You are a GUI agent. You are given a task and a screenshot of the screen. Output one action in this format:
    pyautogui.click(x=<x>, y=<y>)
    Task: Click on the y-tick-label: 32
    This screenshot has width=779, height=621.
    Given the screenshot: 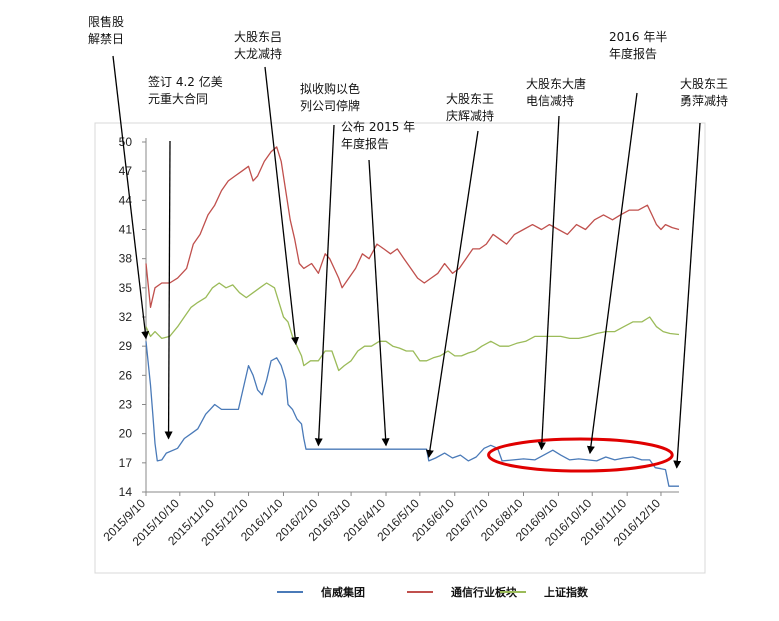 What is the action you would take?
    pyautogui.click(x=126, y=317)
    